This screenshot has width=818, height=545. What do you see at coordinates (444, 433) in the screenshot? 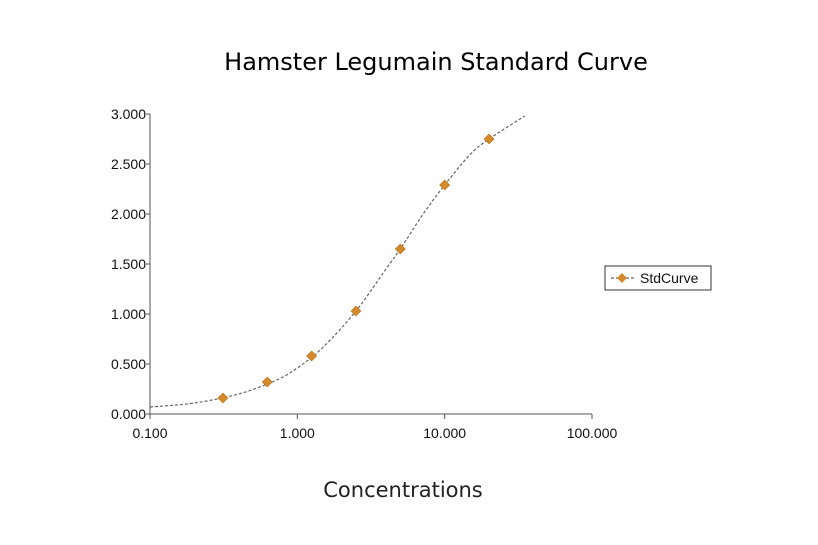
I see `x-tick-label: 10.000` at bounding box center [444, 433].